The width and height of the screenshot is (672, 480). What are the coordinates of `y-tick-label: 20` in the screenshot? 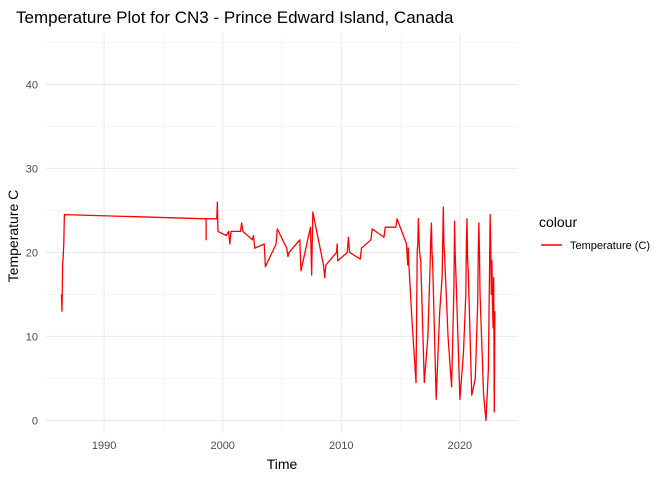 It's located at (32, 253).